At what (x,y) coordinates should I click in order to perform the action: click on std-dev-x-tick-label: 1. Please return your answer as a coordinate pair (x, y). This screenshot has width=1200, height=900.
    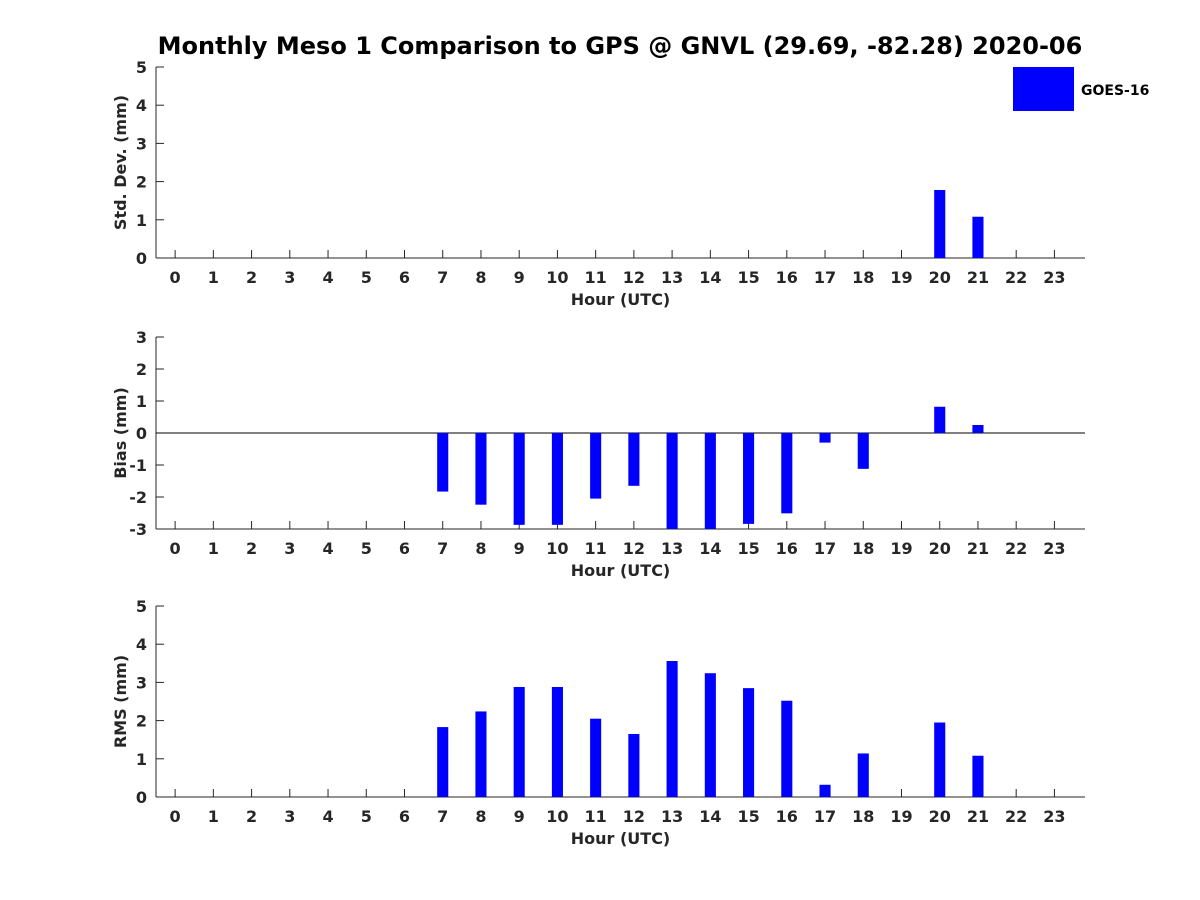
    Looking at the image, I should click on (213, 277).